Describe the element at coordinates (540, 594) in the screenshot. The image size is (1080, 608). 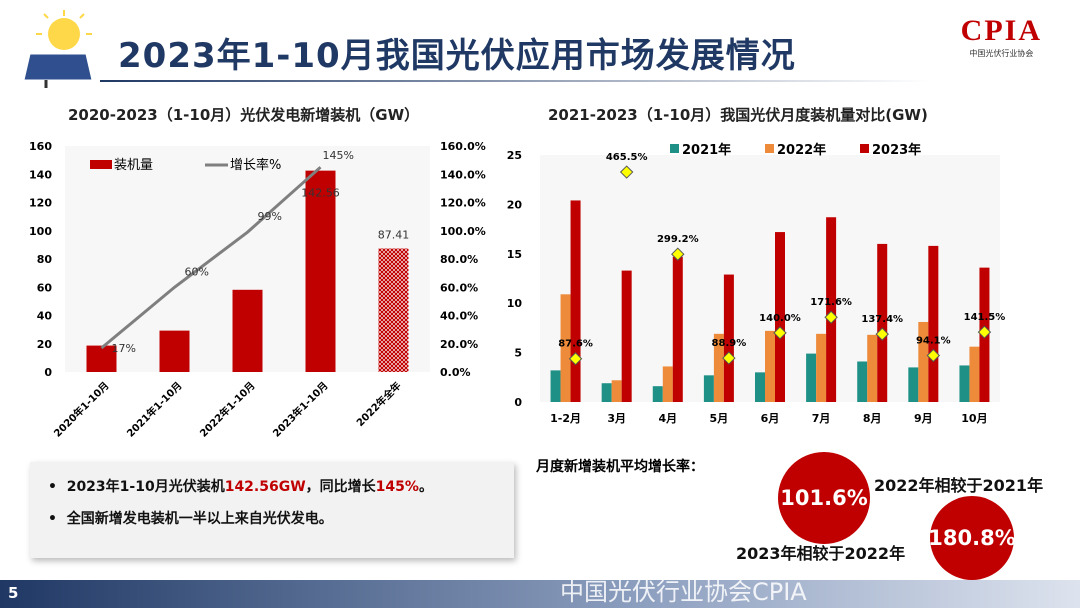
I see `footer-bar` at that location.